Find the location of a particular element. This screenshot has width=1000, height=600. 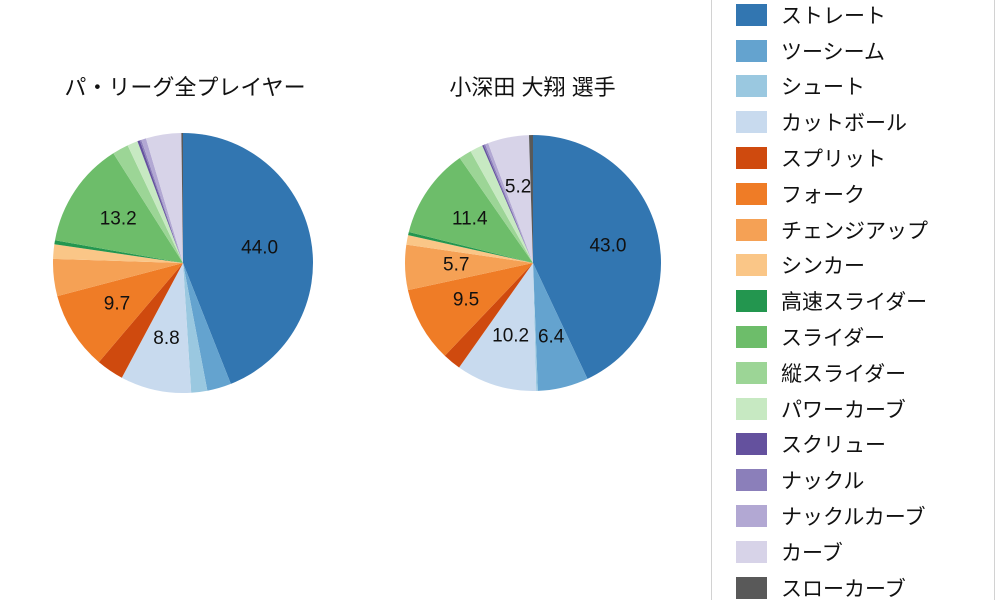

legend-item: スライダー is located at coordinates (865, 337).